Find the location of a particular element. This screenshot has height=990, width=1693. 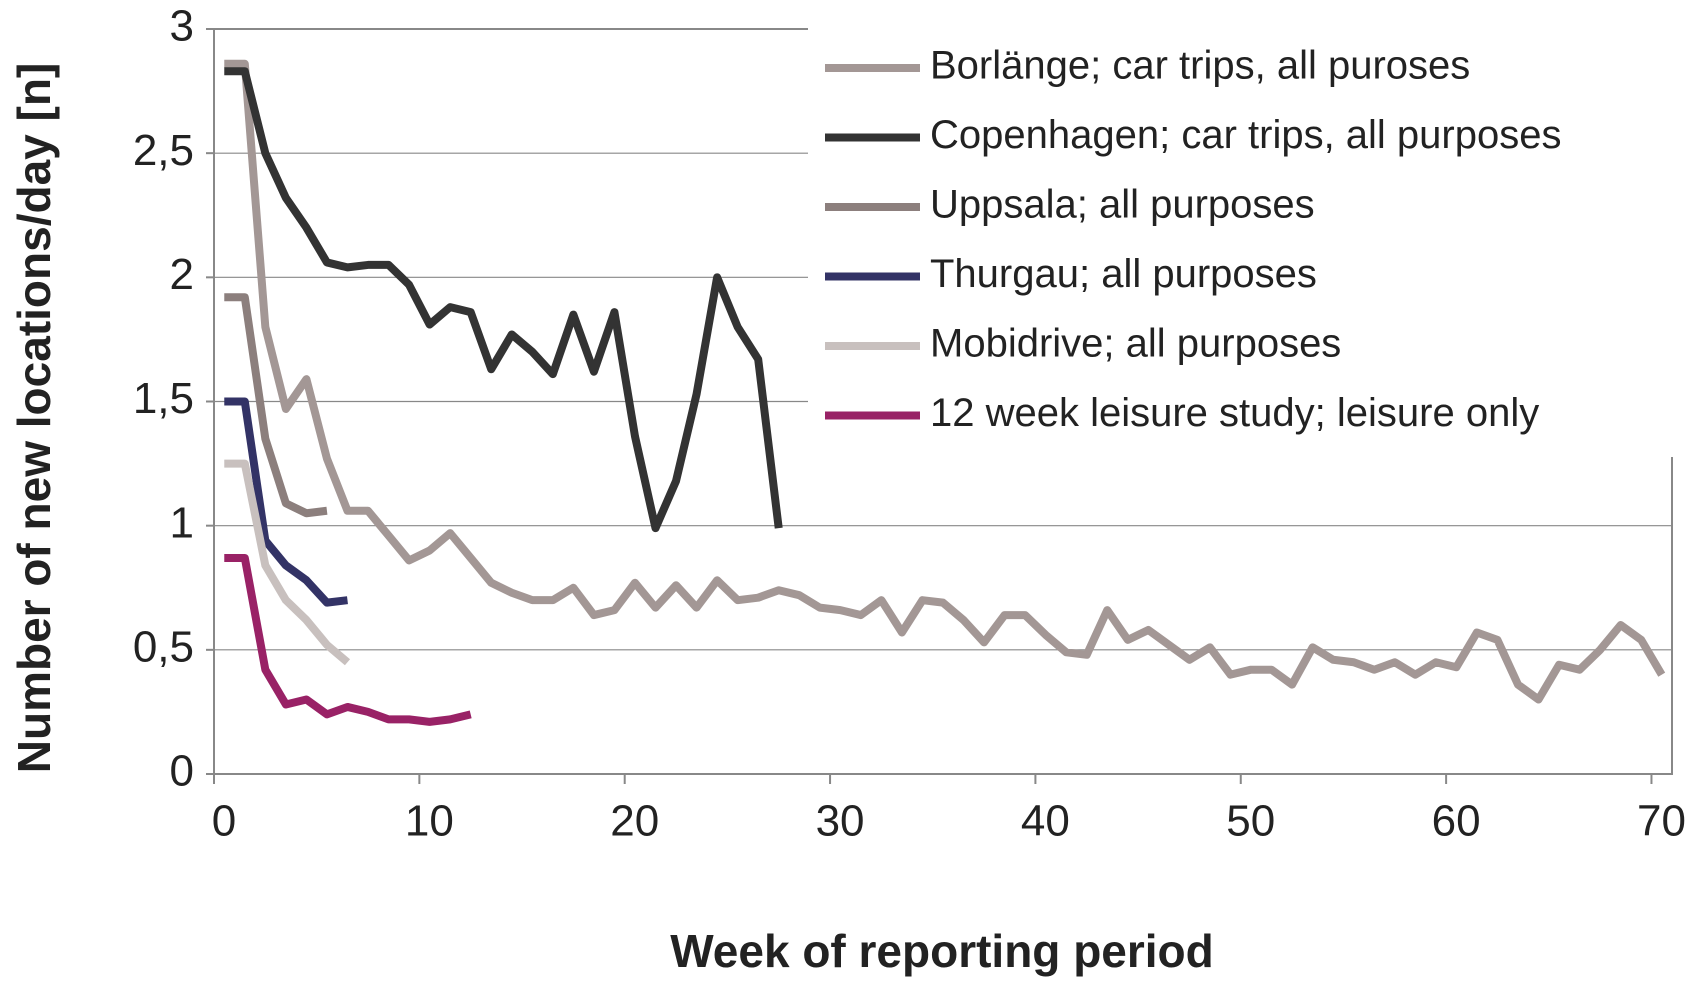

x-tick-label: 30 is located at coordinates (840, 821).